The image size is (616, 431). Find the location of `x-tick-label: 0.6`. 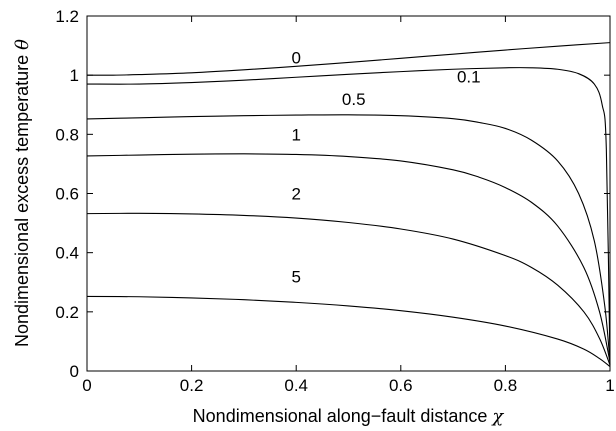

x-tick-label: 0.6 is located at coordinates (401, 385).